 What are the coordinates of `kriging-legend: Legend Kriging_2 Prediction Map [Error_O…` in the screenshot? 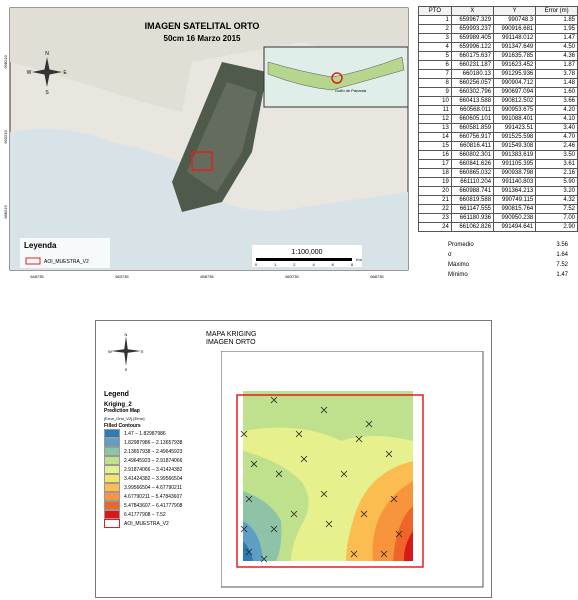 It's located at (161, 459).